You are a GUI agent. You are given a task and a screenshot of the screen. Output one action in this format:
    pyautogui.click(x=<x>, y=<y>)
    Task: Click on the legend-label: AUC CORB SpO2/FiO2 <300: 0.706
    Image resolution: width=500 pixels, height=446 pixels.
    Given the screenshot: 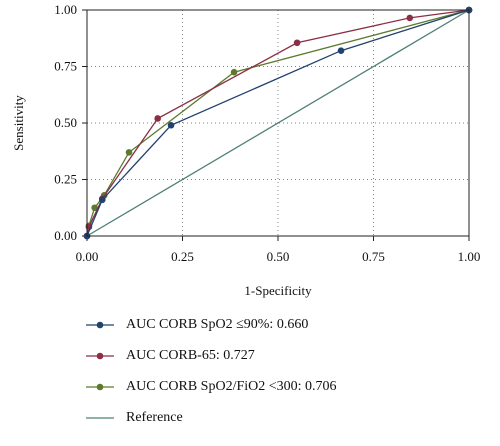 What is the action you would take?
    pyautogui.click(x=231, y=386)
    